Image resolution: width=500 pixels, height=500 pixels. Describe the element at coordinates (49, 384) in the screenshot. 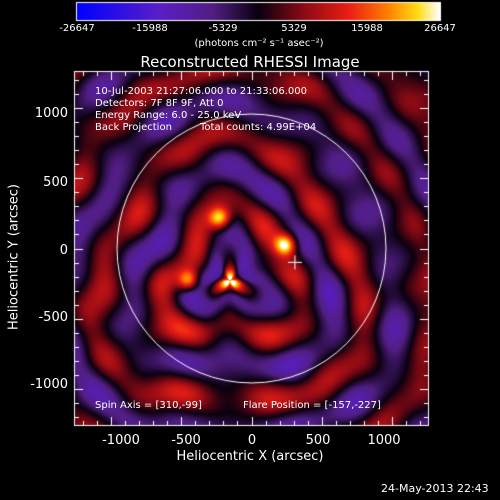

I see `y-tick-label: -1000` at that location.